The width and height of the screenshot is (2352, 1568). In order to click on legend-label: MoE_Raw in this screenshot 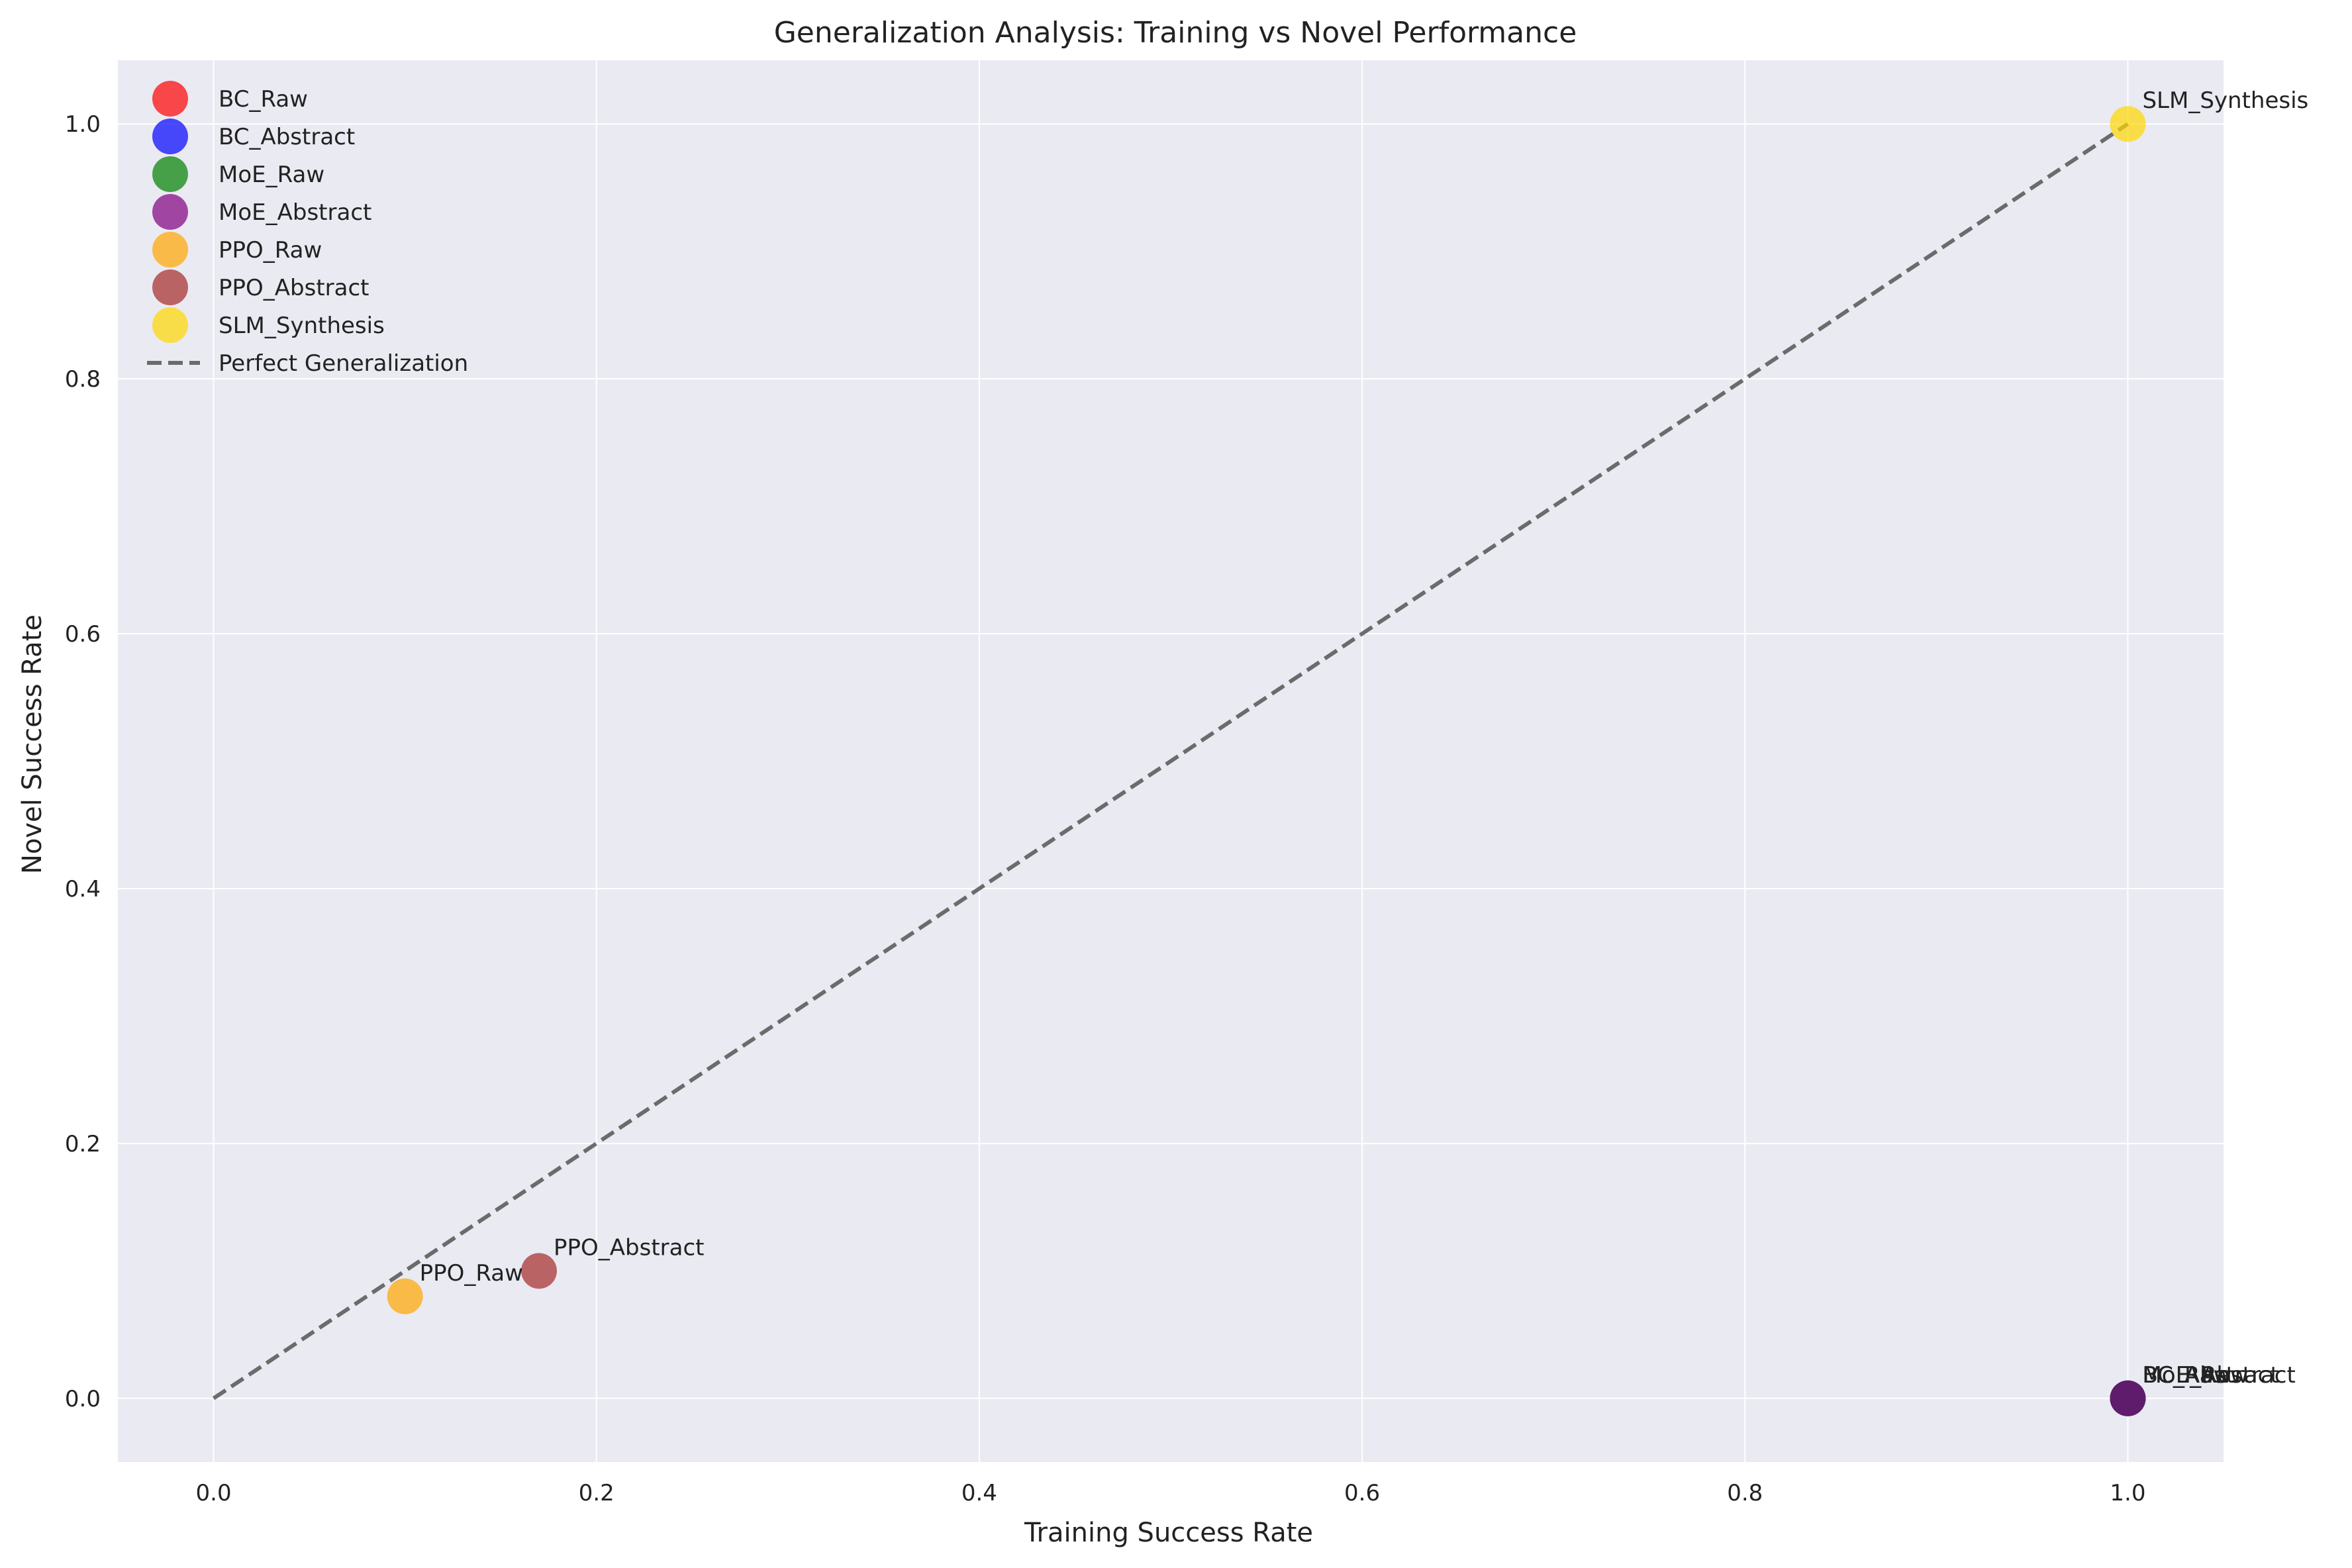, I will do `click(271, 175)`.